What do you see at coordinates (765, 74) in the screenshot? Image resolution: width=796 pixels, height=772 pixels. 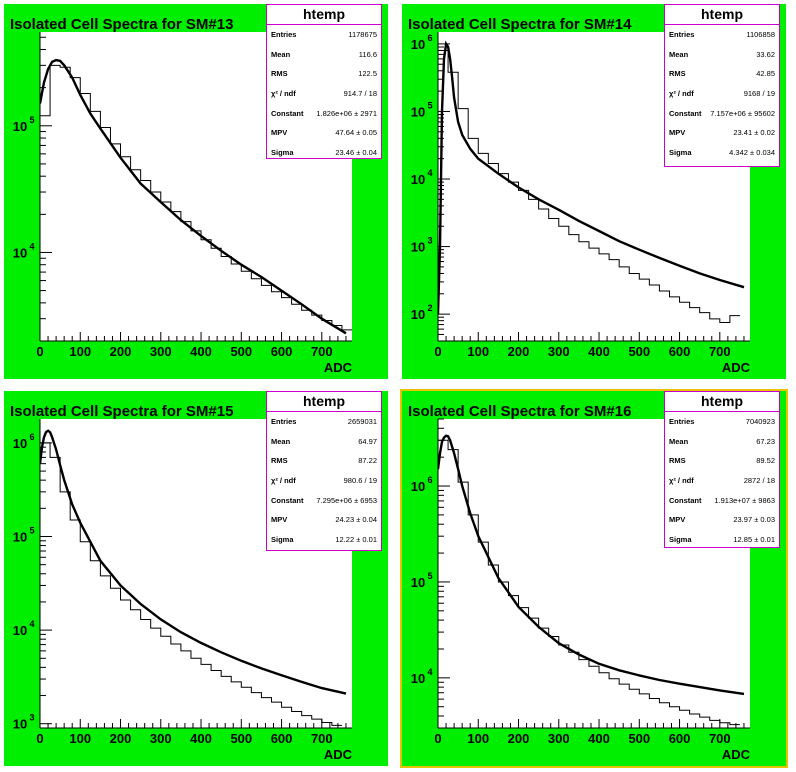 I see `stats-value: 42.85` at bounding box center [765, 74].